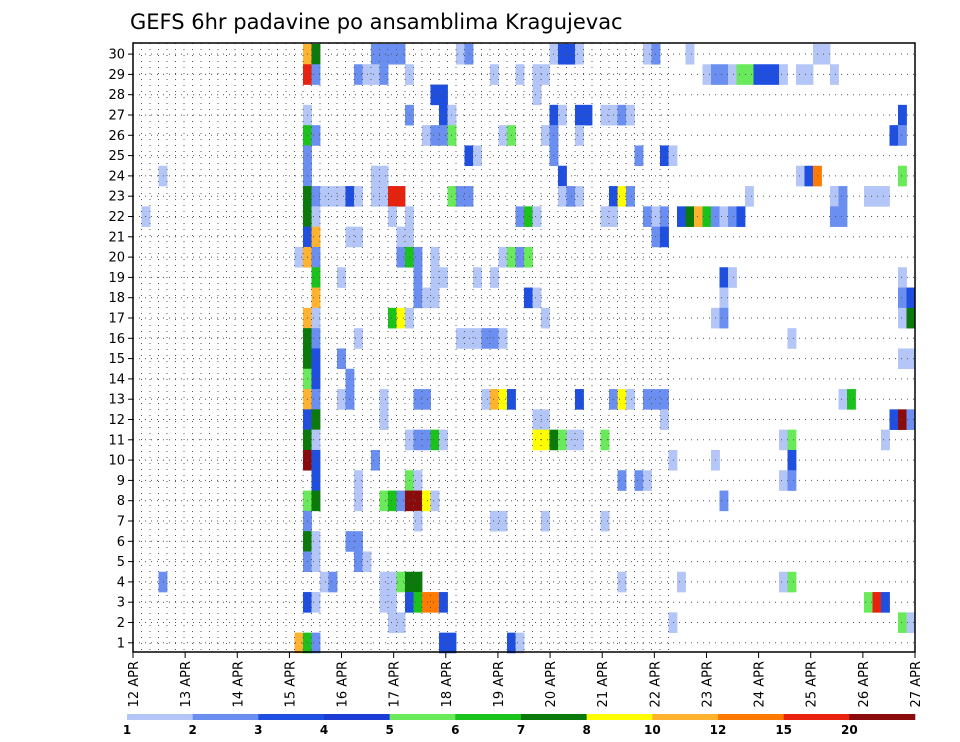 Image resolution: width=960 pixels, height=742 pixels. What do you see at coordinates (186, 684) in the screenshot?
I see `x-tick-label: 13 APR` at bounding box center [186, 684].